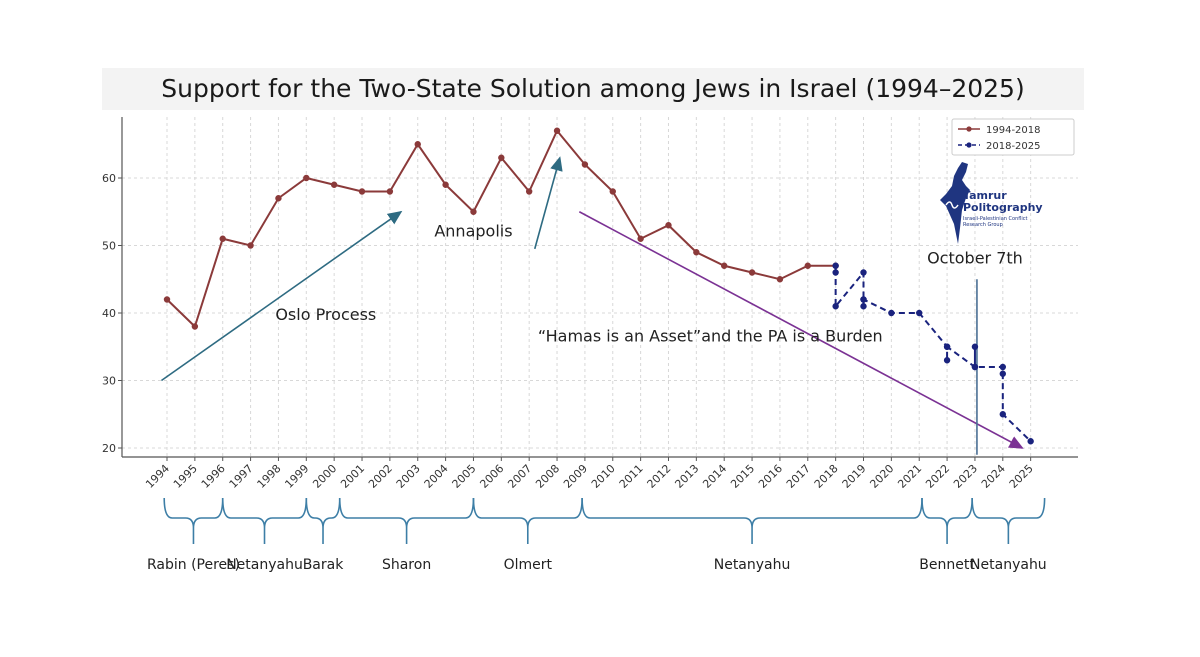 This screenshot has height=657, width=1200. I want to click on x-tick-label: 2024, so click(993, 476).